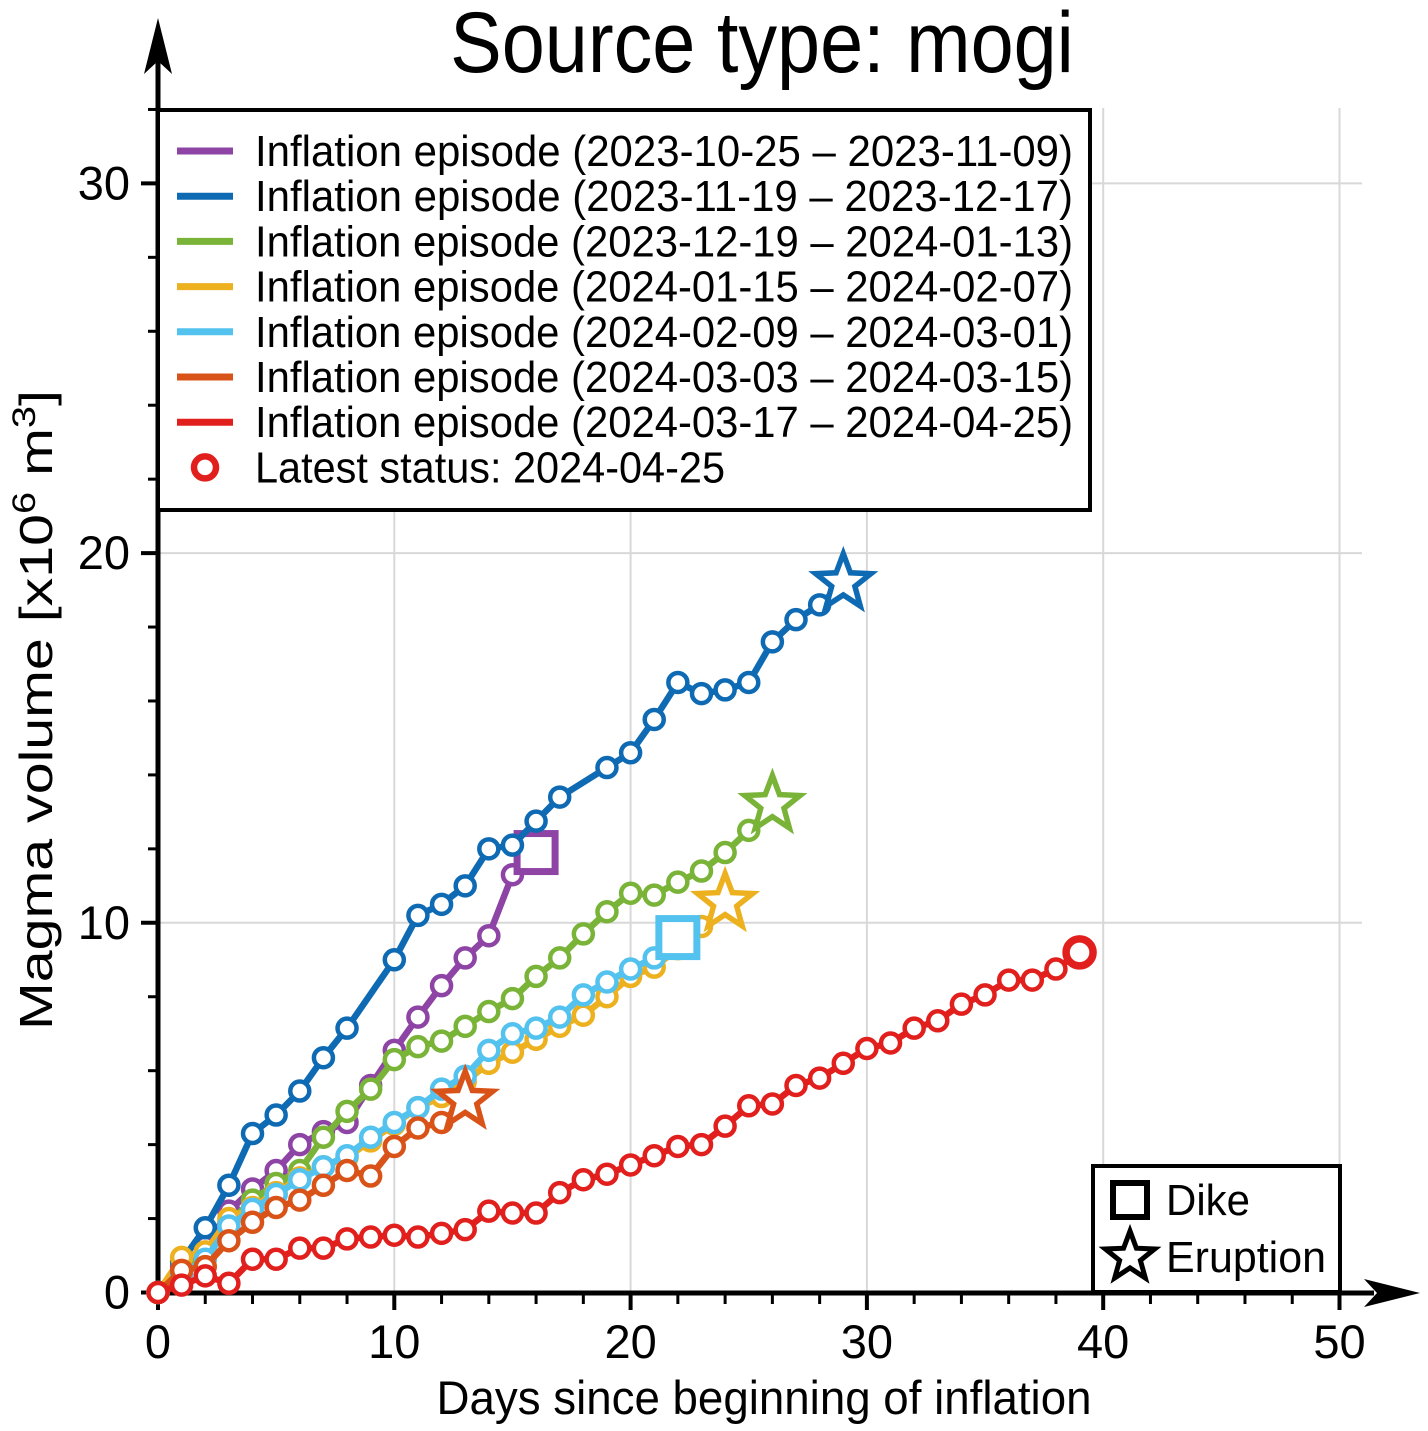 This screenshot has width=1428, height=1431. What do you see at coordinates (583, 1015) in the screenshot?
I see `series-3-point` at bounding box center [583, 1015].